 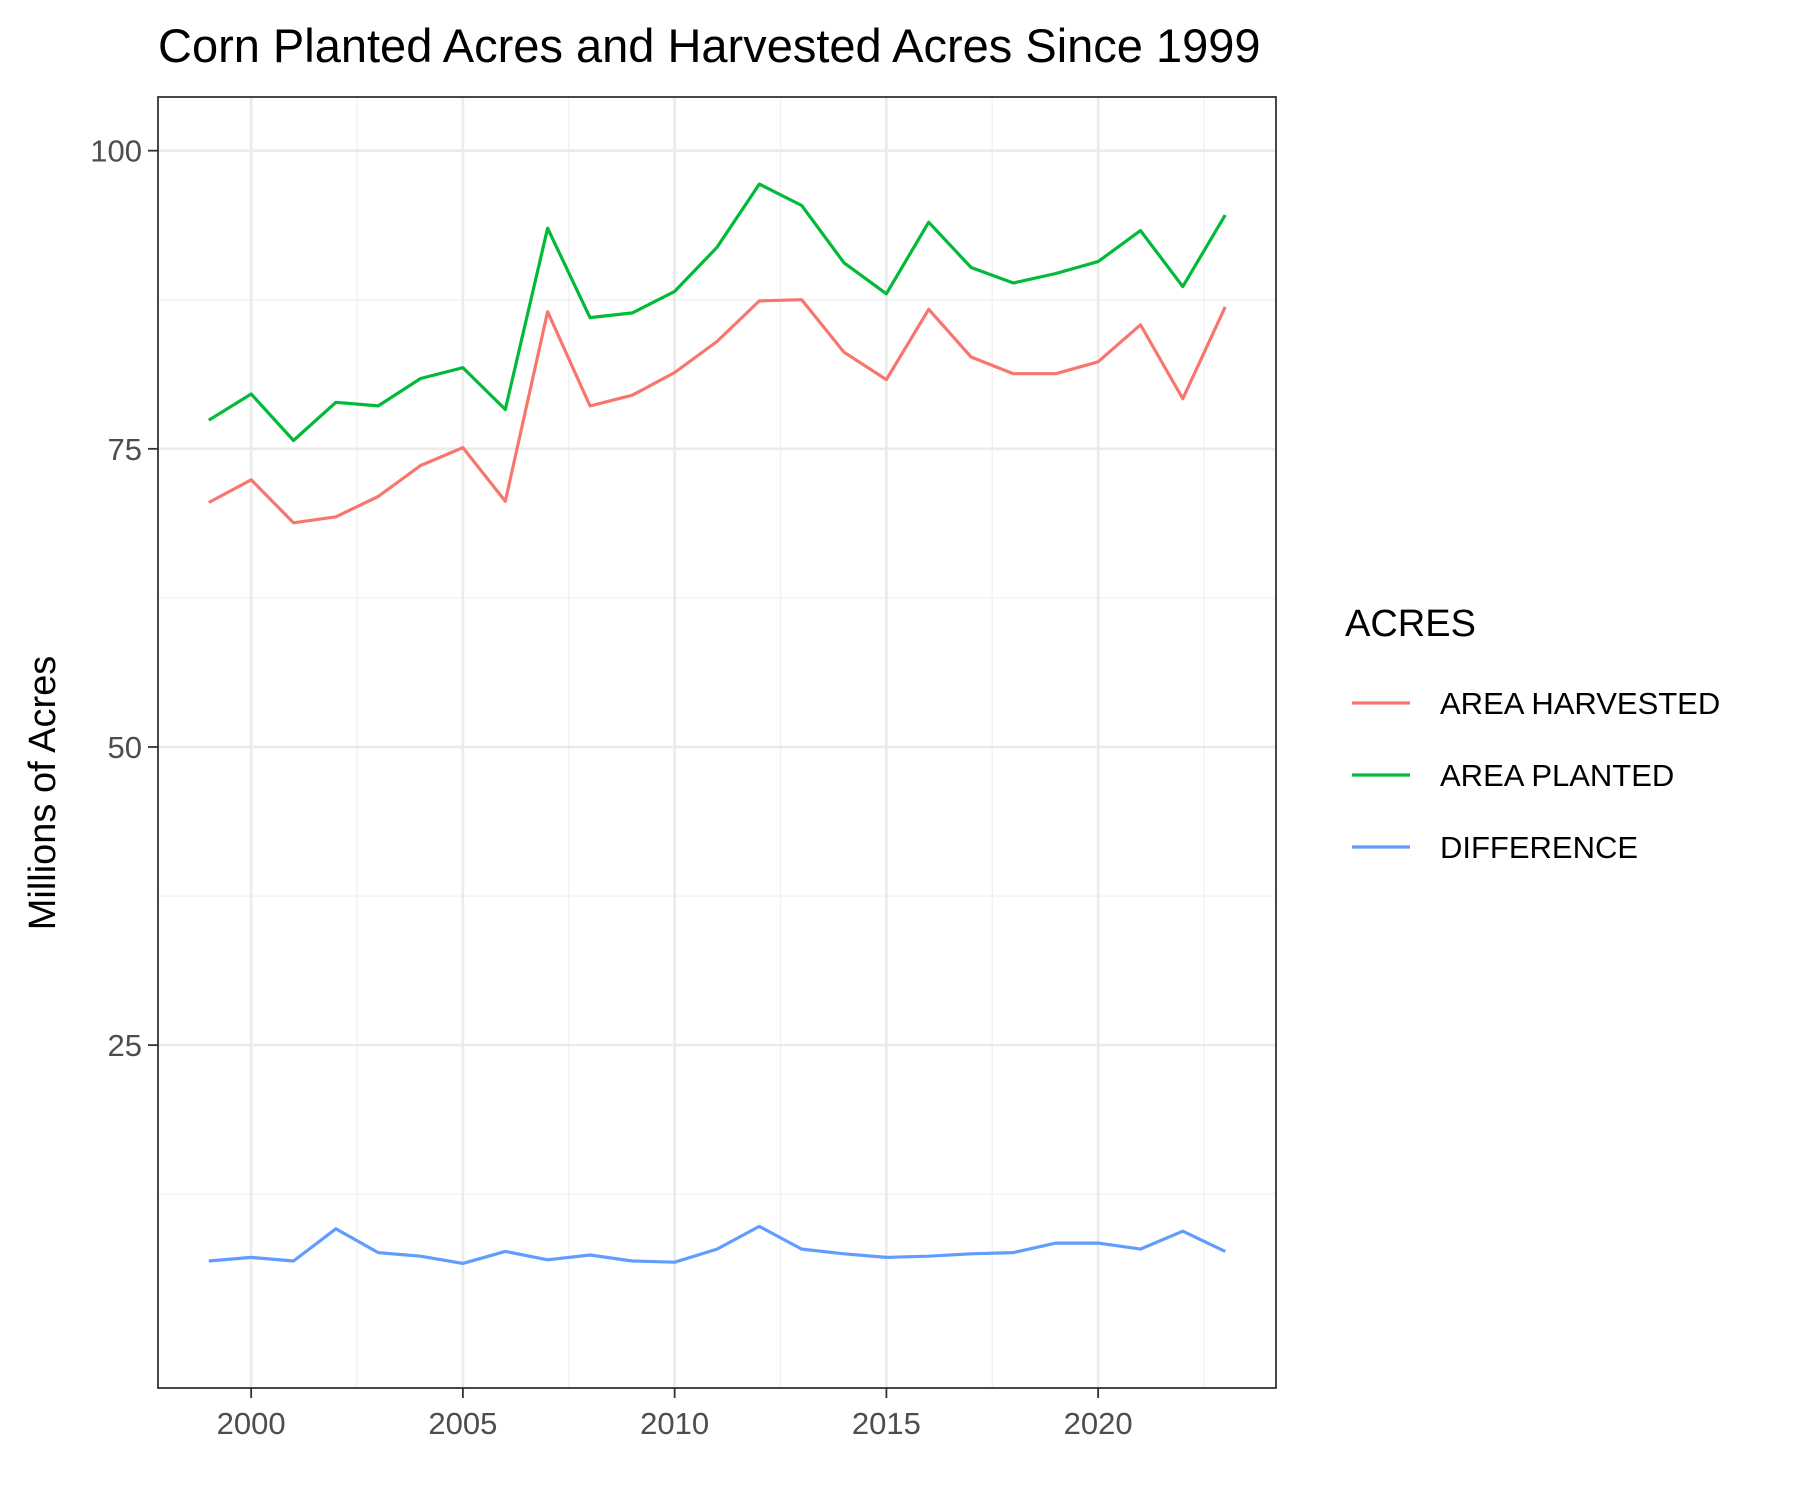 I want to click on x-tick-label: 2000, so click(x=251, y=1423).